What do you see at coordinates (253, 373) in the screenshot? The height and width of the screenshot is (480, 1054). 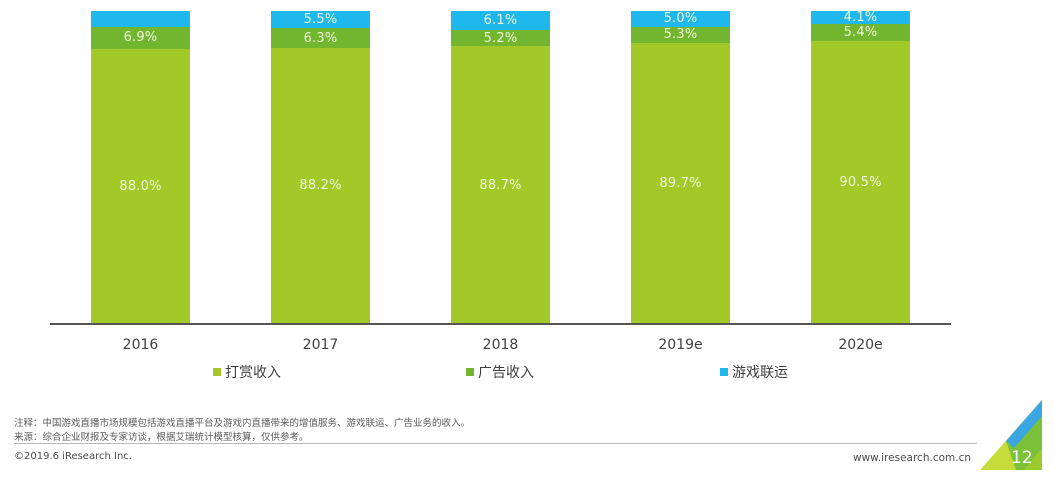 I see `legend-label: 打赏收入` at bounding box center [253, 373].